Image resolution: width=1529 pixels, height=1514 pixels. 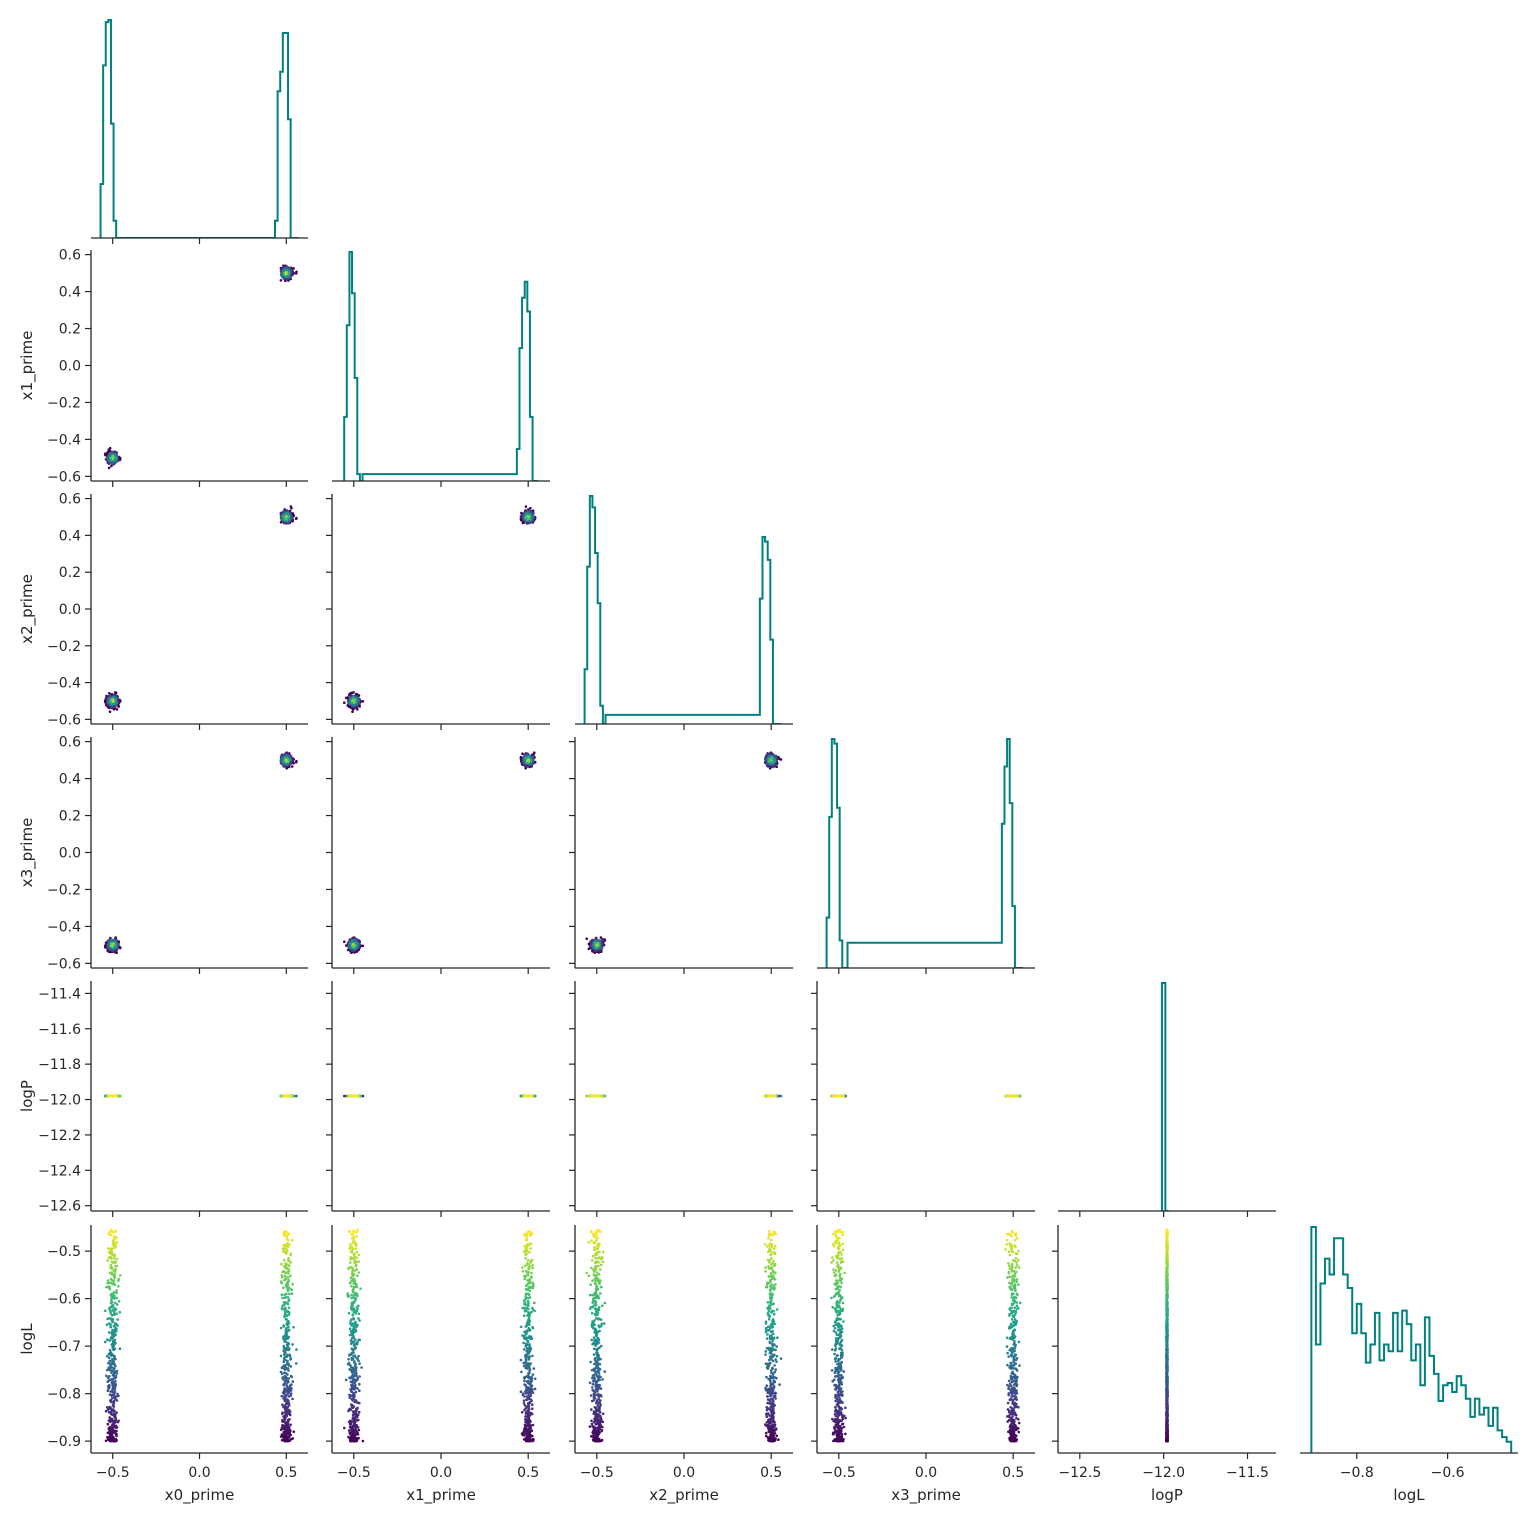 What do you see at coordinates (70, 780) in the screenshot?
I see `y-tick-label: 0.4` at bounding box center [70, 780].